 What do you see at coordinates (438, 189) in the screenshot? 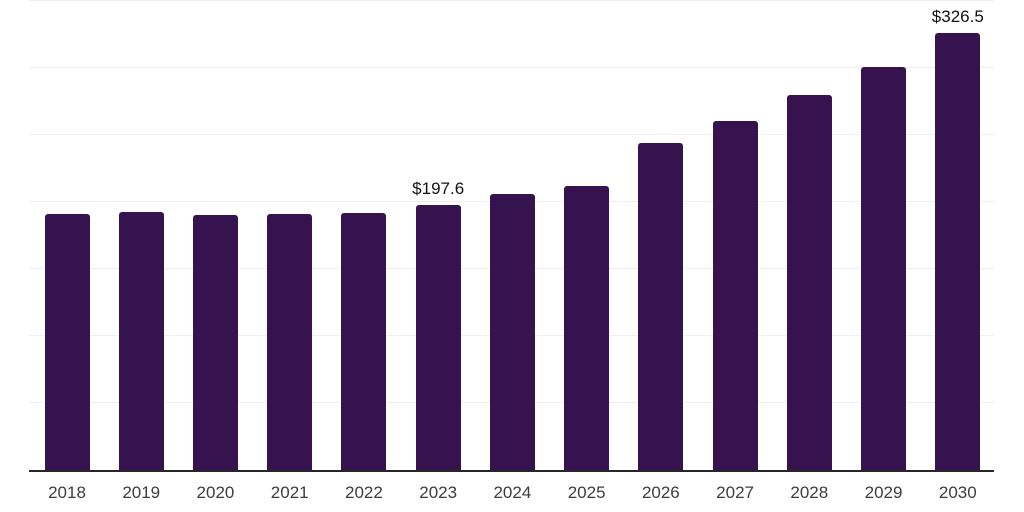
I see `data-label-2023: $197.6` at bounding box center [438, 189].